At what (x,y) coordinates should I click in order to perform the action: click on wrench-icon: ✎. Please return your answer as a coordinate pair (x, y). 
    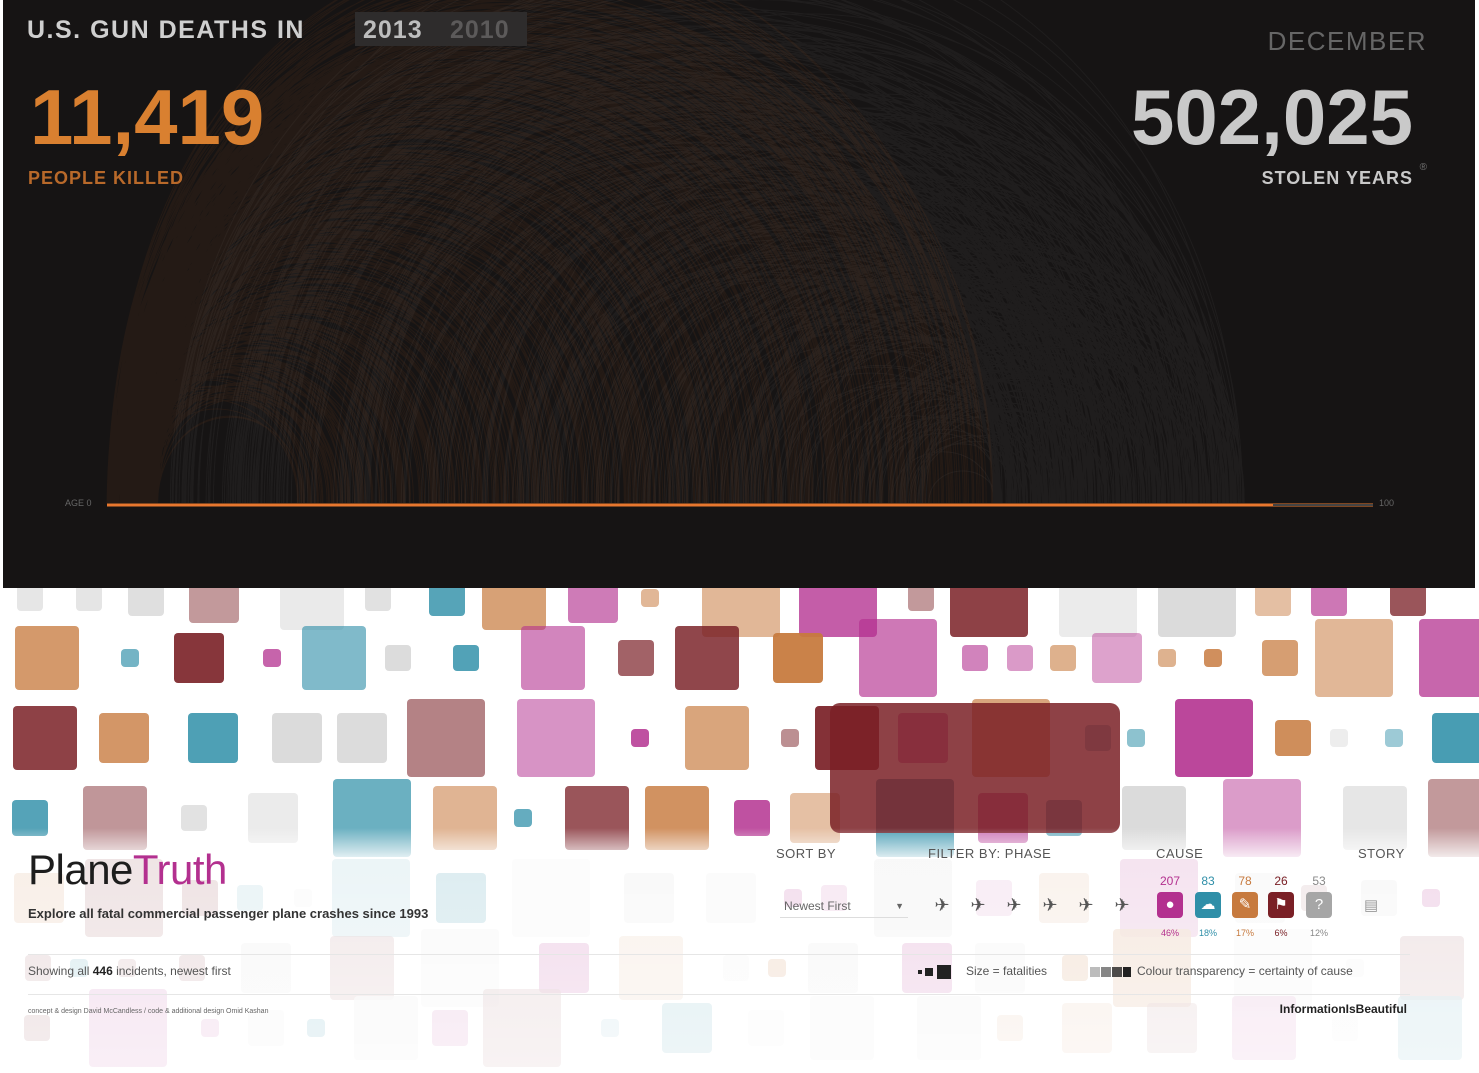
    Looking at the image, I should click on (1245, 905).